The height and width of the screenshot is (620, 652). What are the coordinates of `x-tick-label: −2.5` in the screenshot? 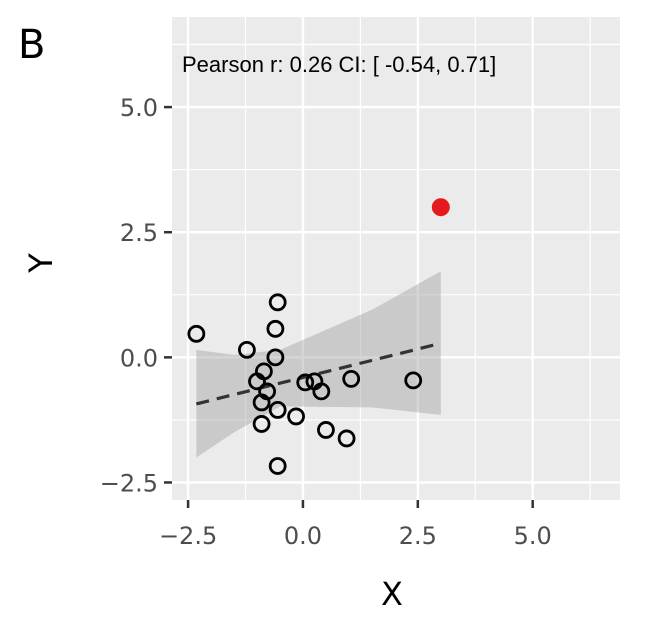 It's located at (188, 536).